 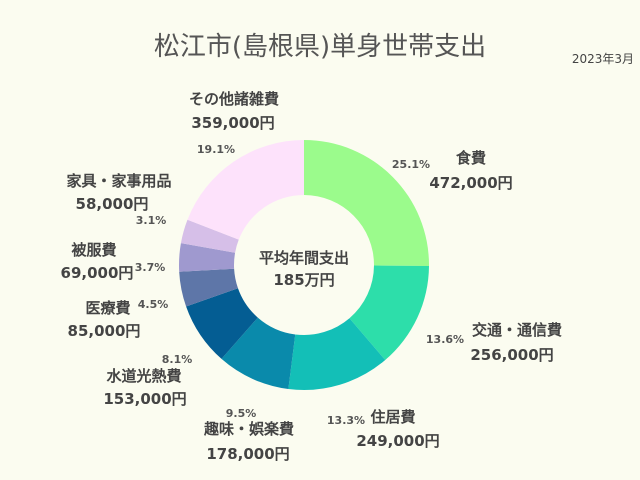 What do you see at coordinates (150, 267) in the screenshot?
I see `slice-percent-label: 3.7%` at bounding box center [150, 267].